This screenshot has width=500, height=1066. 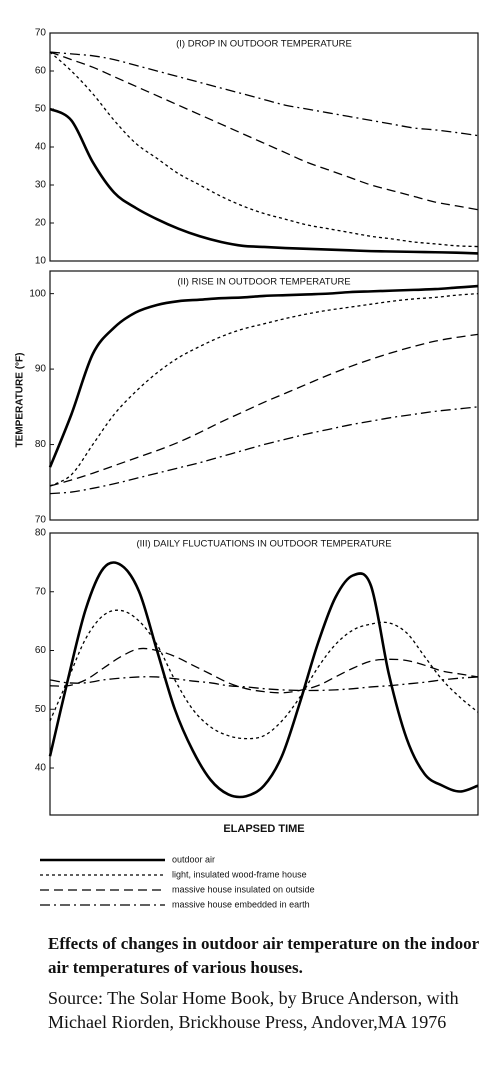 What do you see at coordinates (263, 282) in the screenshot?
I see `panel-title: (II) RISE IN OUTDOOR TEMPERATURE` at bounding box center [263, 282].